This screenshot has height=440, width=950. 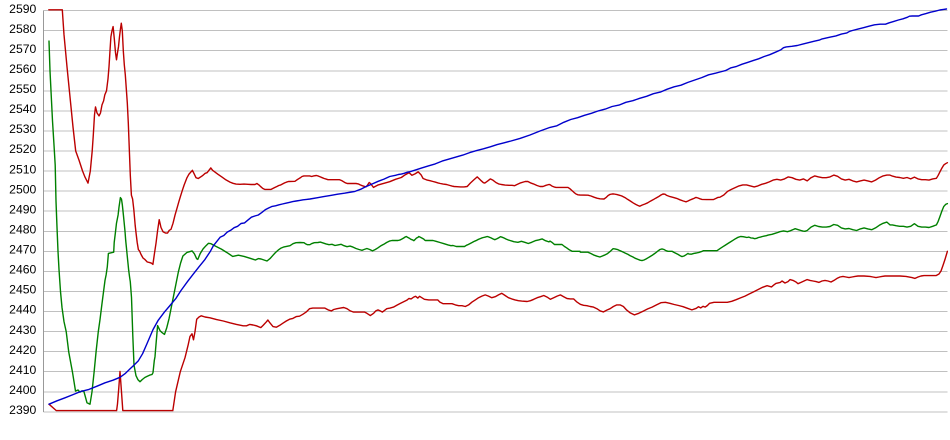 What do you see at coordinates (22, 9) in the screenshot?
I see `svg-text: 2590` at bounding box center [22, 9].